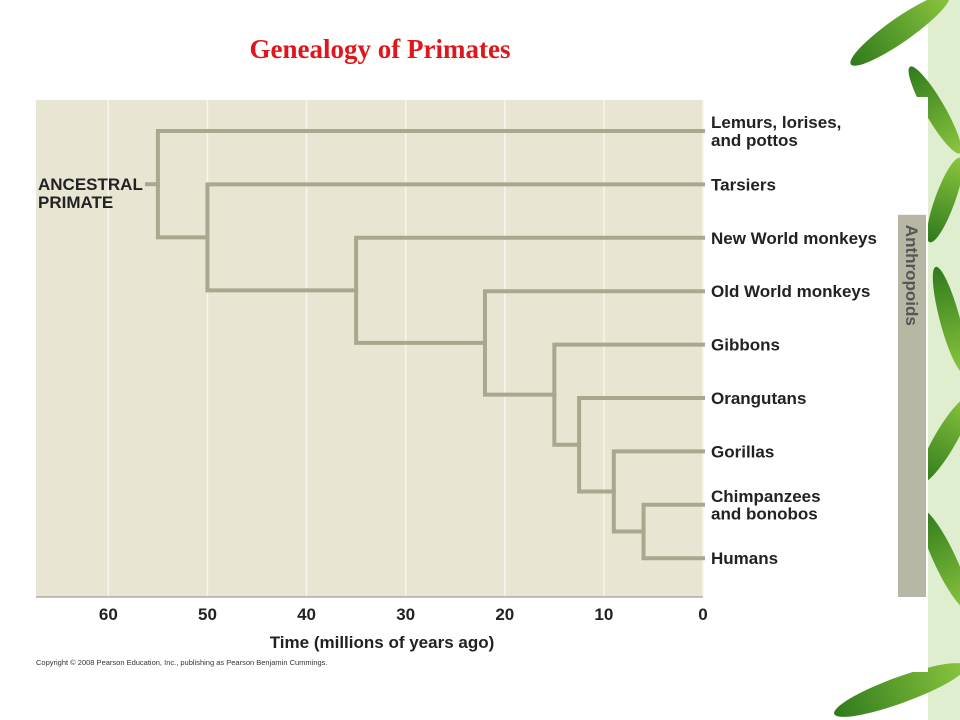 The width and height of the screenshot is (960, 720). What do you see at coordinates (382, 642) in the screenshot?
I see `x-axis-title: Time (millions of years ago)` at bounding box center [382, 642].